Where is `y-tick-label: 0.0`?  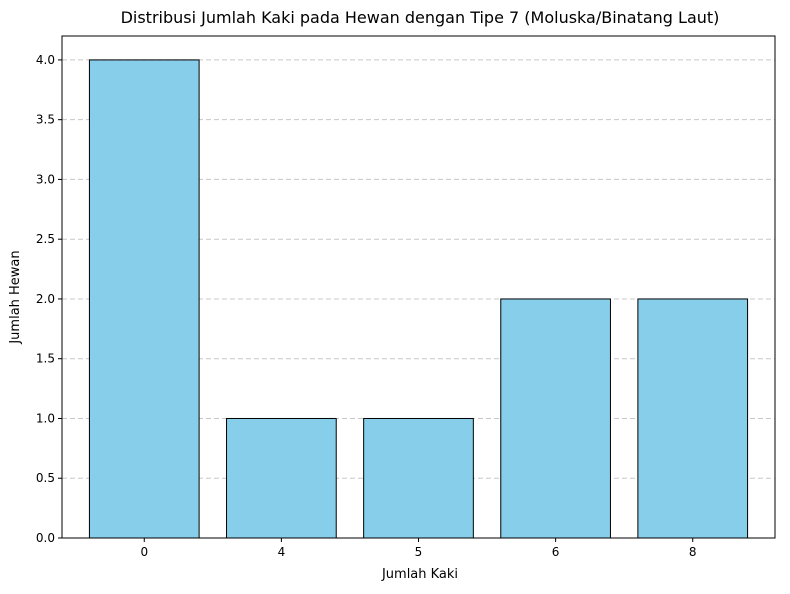
y-tick-label: 0.0 is located at coordinates (45, 538).